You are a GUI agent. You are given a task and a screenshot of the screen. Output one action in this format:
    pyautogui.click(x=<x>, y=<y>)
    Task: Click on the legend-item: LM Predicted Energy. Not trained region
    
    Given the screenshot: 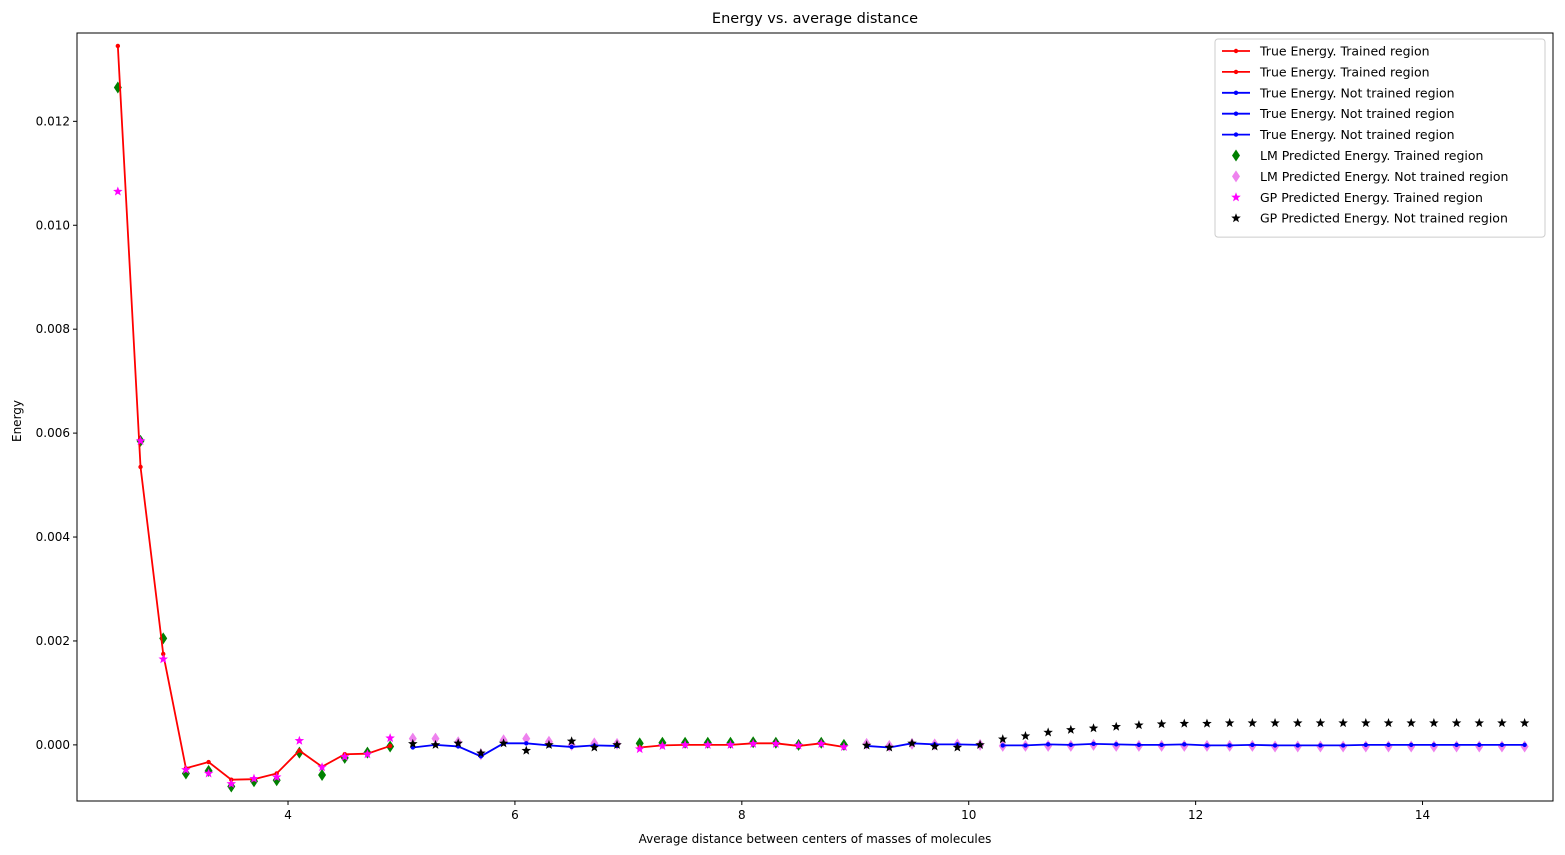 What is the action you would take?
    pyautogui.click(x=1370, y=176)
    